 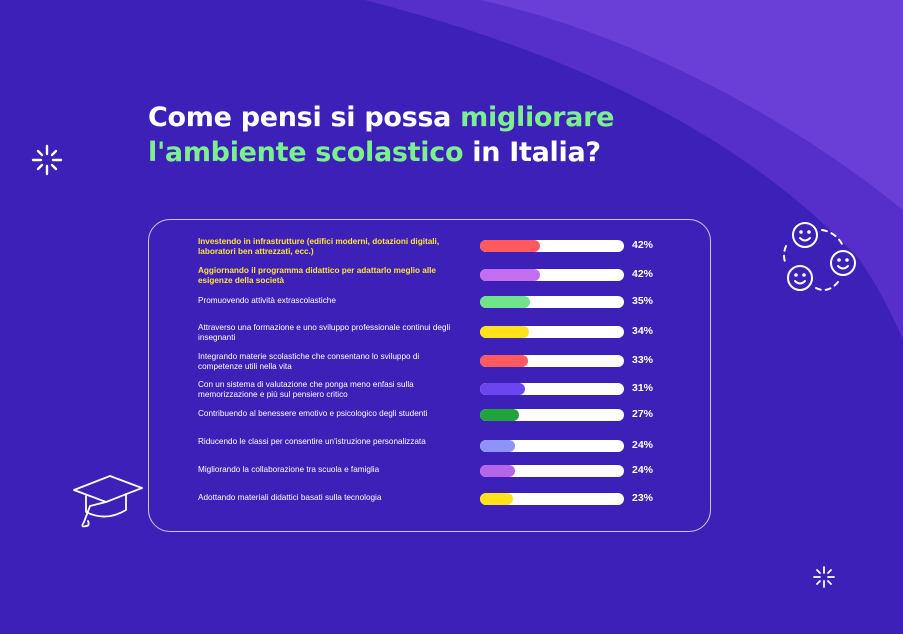 What do you see at coordinates (306, 152) in the screenshot?
I see `title-line2-highlight: l'ambiente scolastico` at bounding box center [306, 152].